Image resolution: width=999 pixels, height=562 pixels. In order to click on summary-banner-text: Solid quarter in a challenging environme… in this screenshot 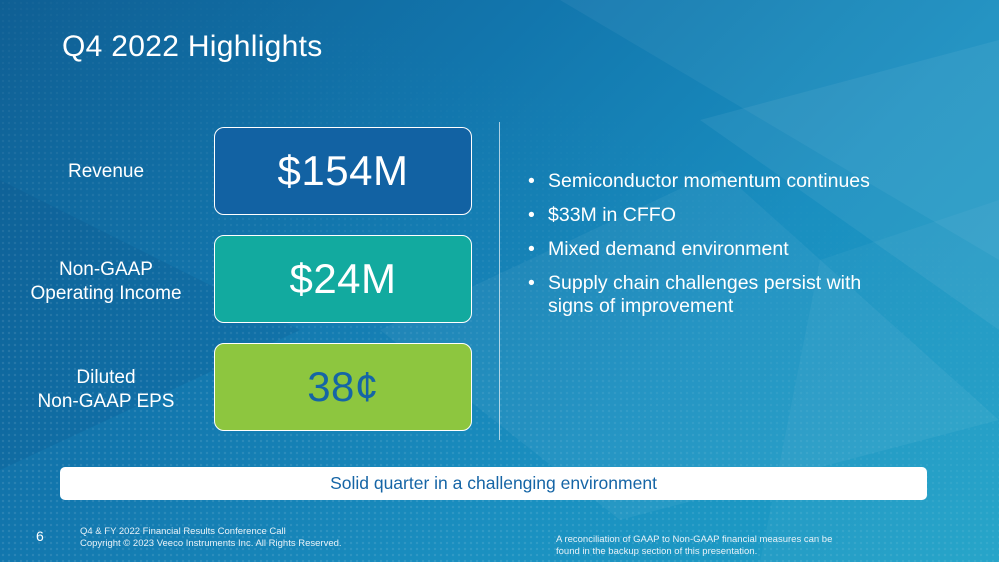, I will do `click(493, 483)`.